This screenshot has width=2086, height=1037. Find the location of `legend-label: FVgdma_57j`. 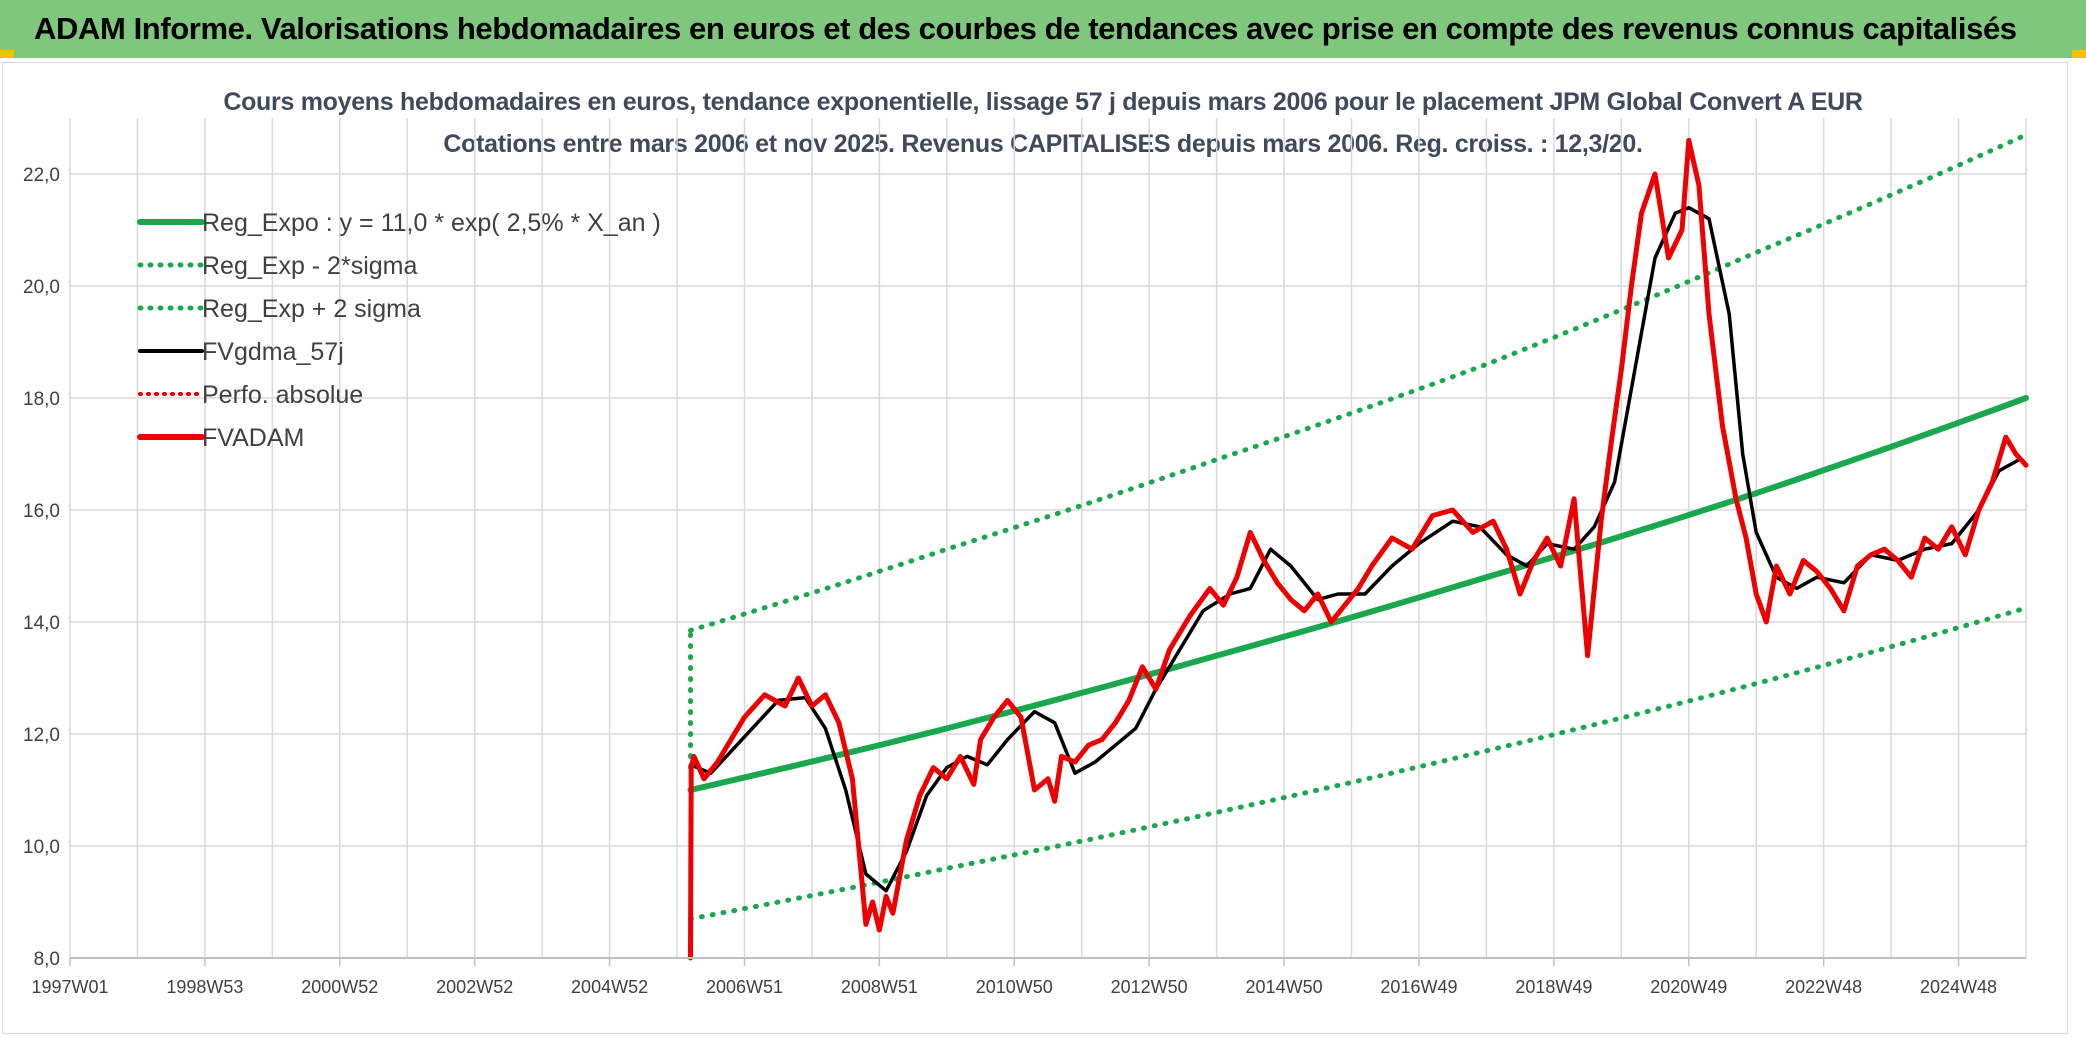

legend-label: FVgdma_57j is located at coordinates (273, 352).